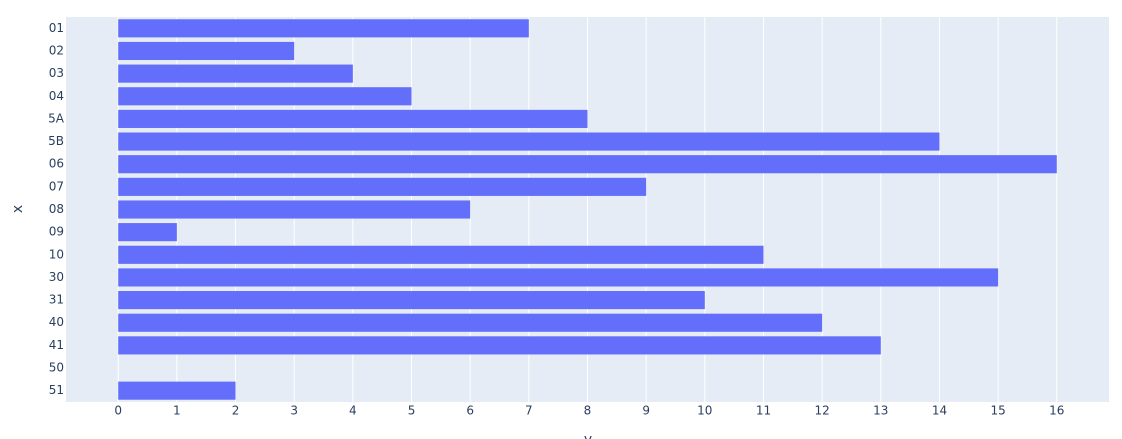 The height and width of the screenshot is (439, 1122). I want to click on x-tick-label: 3, so click(294, 411).